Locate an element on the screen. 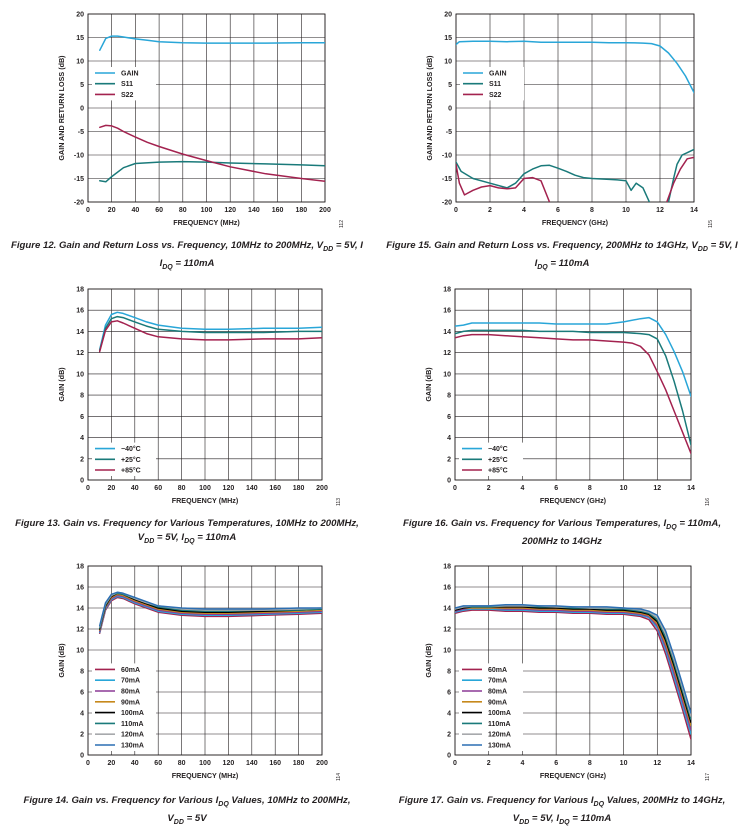 The image size is (749, 830). series-group is located at coordinates (210, 612).